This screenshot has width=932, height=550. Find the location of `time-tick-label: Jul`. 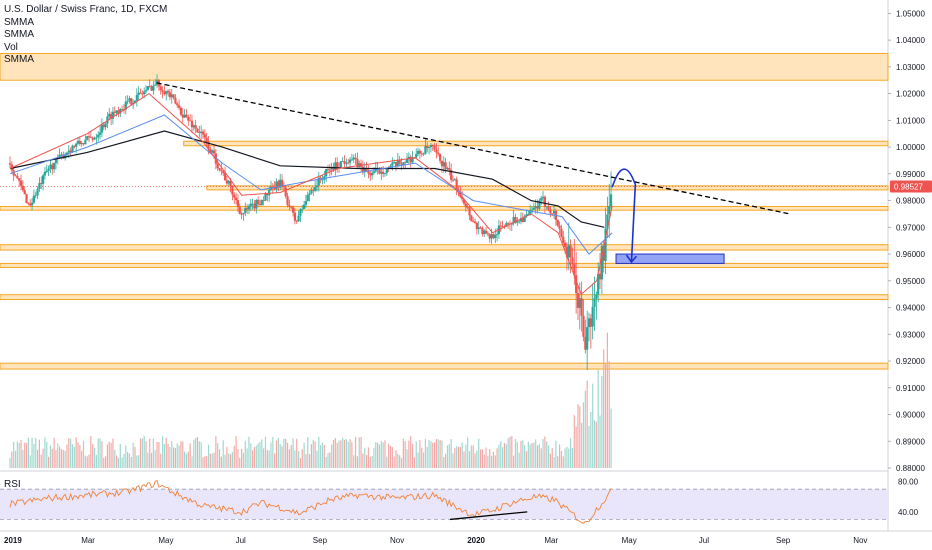

time-tick-label: Jul is located at coordinates (704, 540).